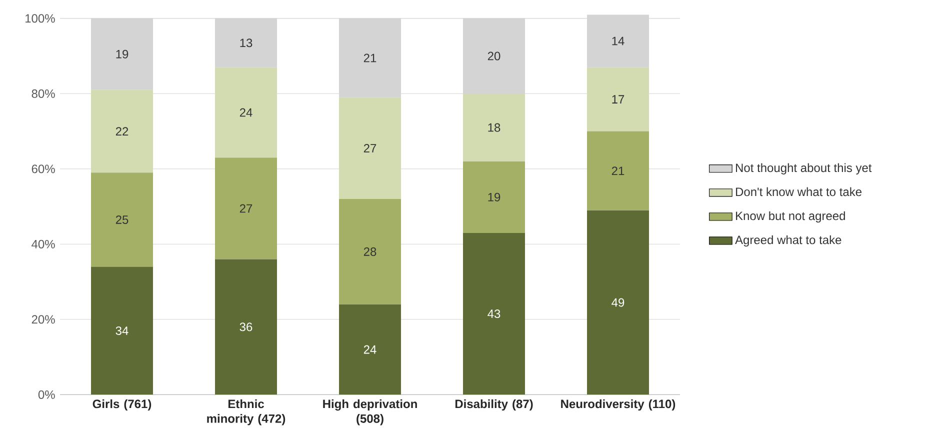 The width and height of the screenshot is (933, 446). Describe the element at coordinates (790, 217) in the screenshot. I see `legend-label: Know but not agreed` at that location.